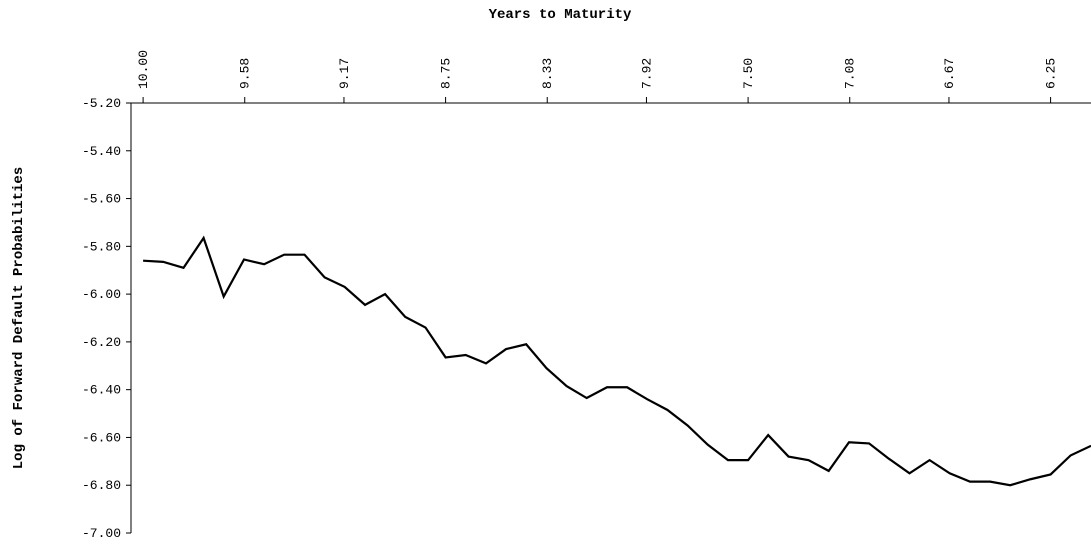 Image resolution: width=1091 pixels, height=544 pixels. Describe the element at coordinates (1051, 73) in the screenshot. I see `x-tick-label: 6.25` at that location.